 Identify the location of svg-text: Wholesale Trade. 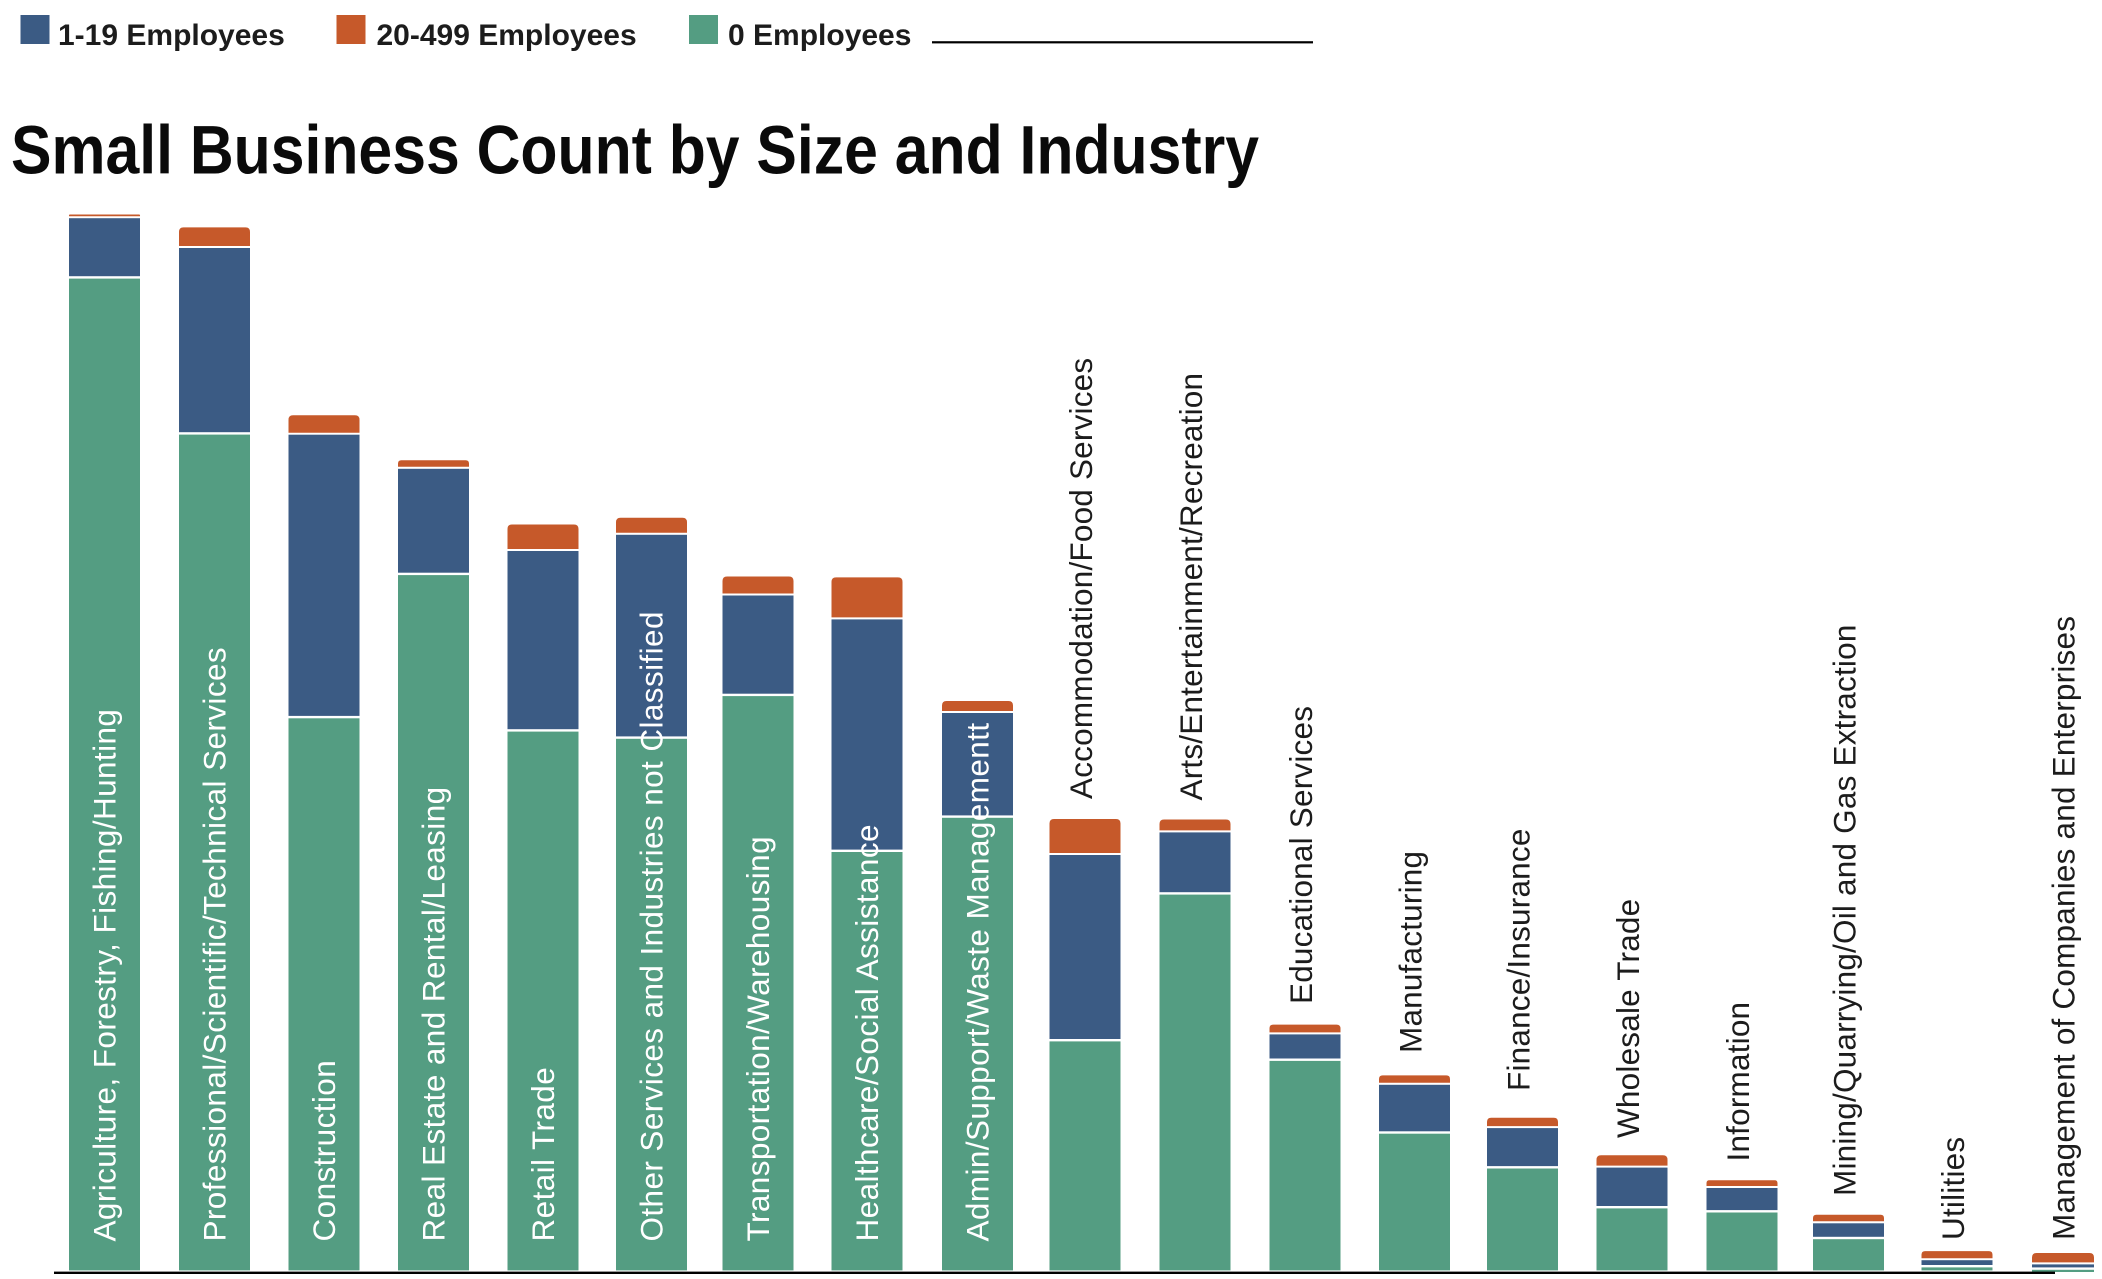
(1628, 1018).